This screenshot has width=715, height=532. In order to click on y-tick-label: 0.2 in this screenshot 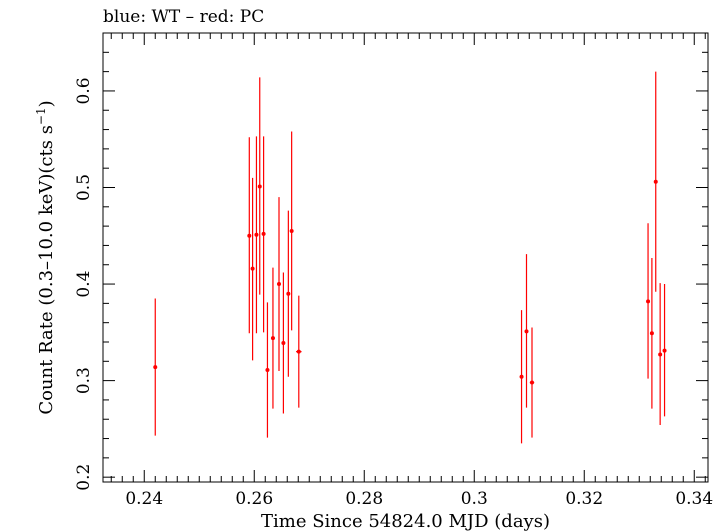, I will do `click(84, 477)`.